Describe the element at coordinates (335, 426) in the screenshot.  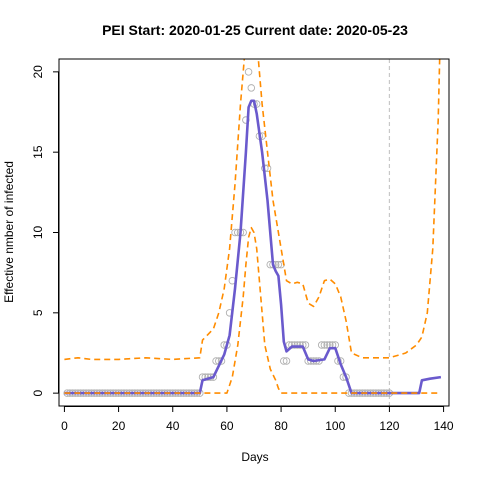
I see `x-tick-label: 100` at that location.